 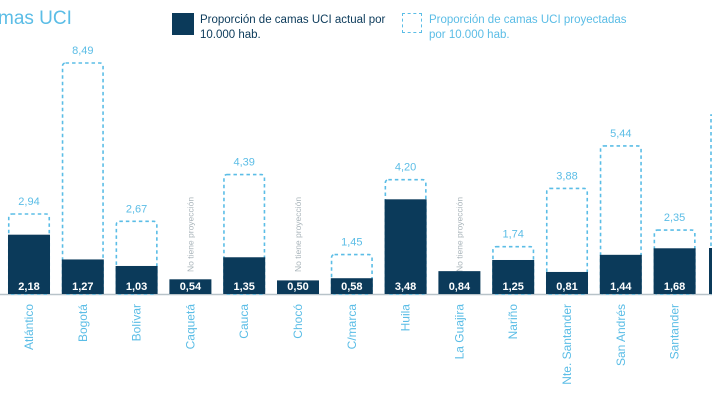 I want to click on actual-bar-bogotá, so click(x=82, y=276).